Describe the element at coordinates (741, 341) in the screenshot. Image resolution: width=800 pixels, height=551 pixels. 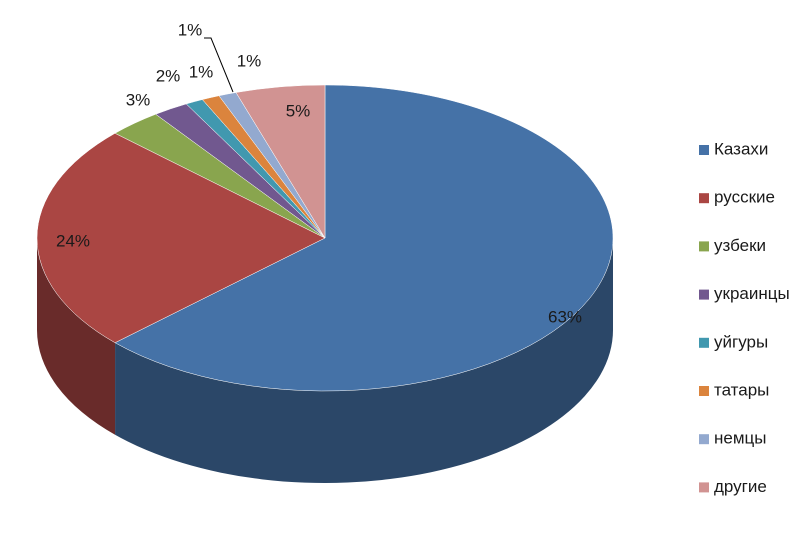
I see `legend-label: уйгуры` at that location.